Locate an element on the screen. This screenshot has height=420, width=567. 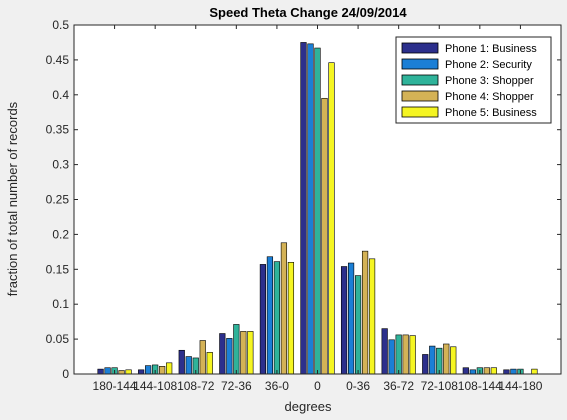
y-tick-label: 0.3 is located at coordinates (60, 165).